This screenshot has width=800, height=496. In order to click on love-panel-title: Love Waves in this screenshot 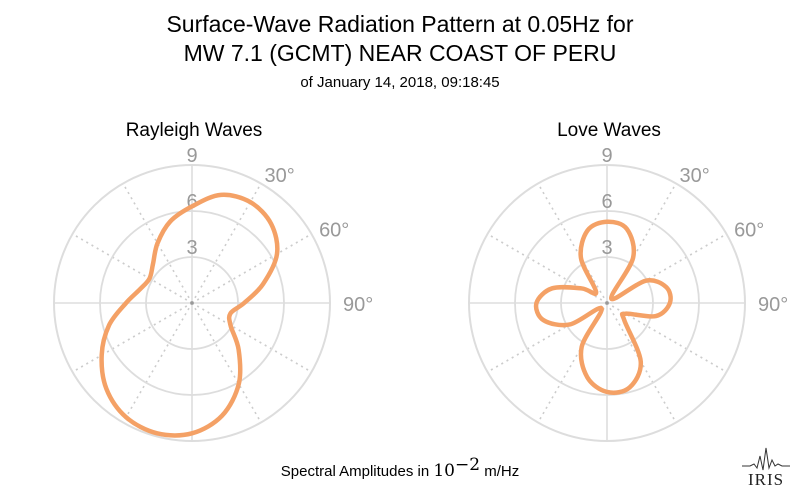, I will do `click(609, 130)`.